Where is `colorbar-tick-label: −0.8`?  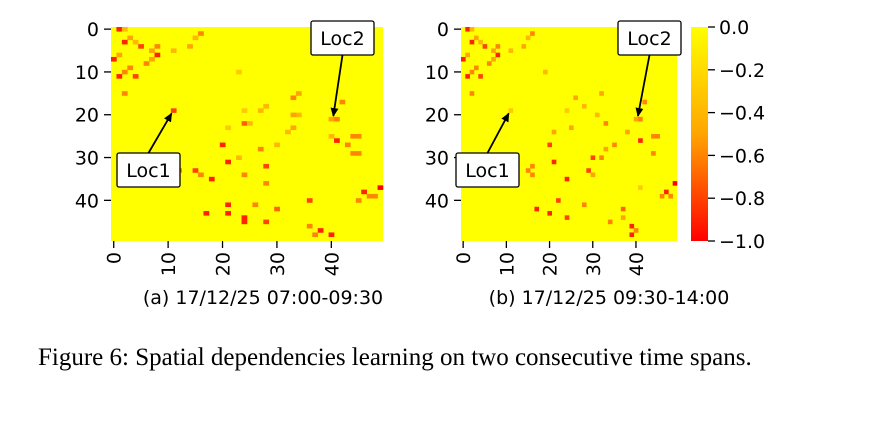
colorbar-tick-label: −0.8 is located at coordinates (742, 199).